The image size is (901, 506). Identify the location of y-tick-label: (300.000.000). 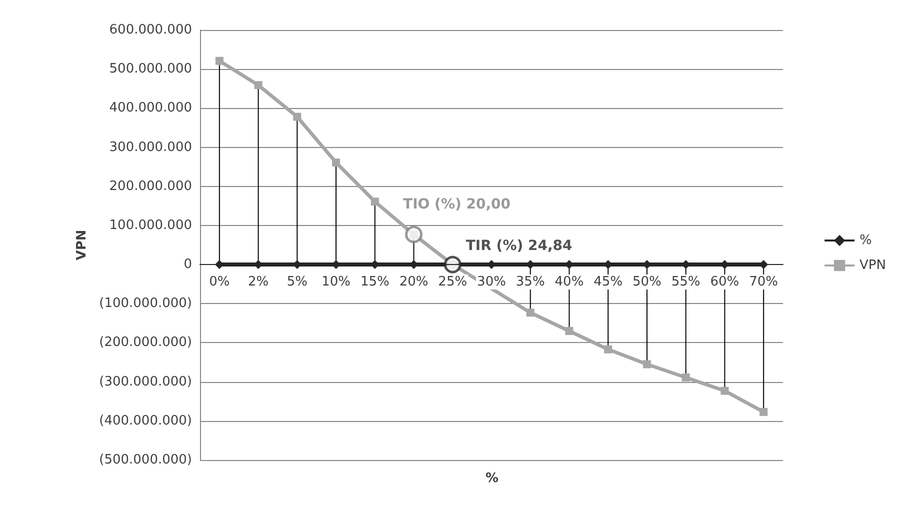
(145, 382).